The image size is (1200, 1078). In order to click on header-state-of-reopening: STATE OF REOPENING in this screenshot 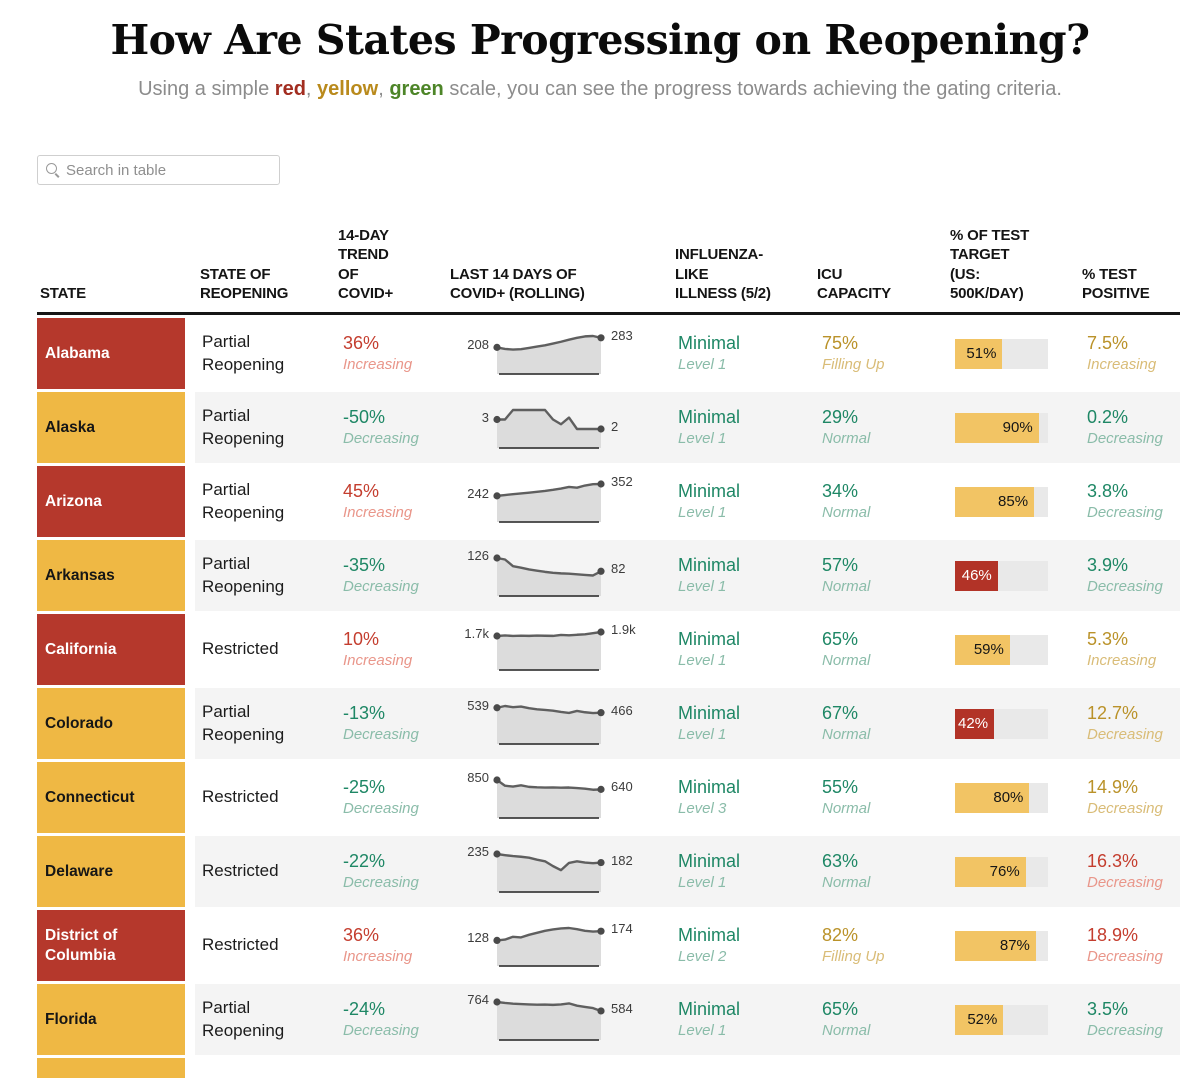, I will do `click(244, 283)`.